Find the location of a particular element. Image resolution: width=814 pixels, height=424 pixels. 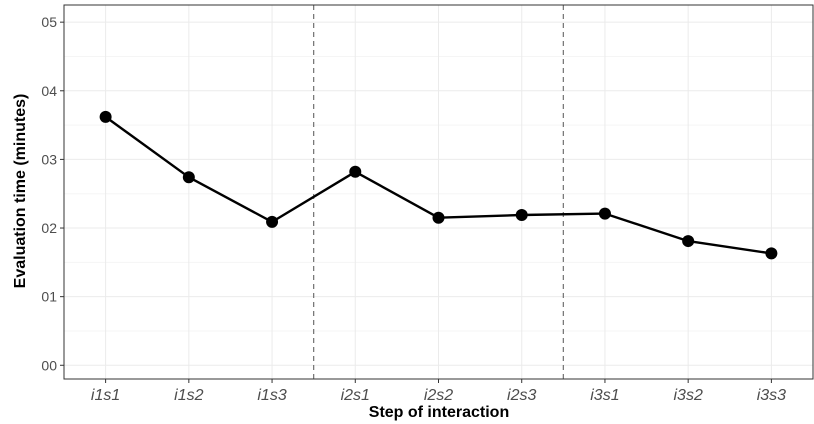

y-tick-label: 02 is located at coordinates (49, 228).